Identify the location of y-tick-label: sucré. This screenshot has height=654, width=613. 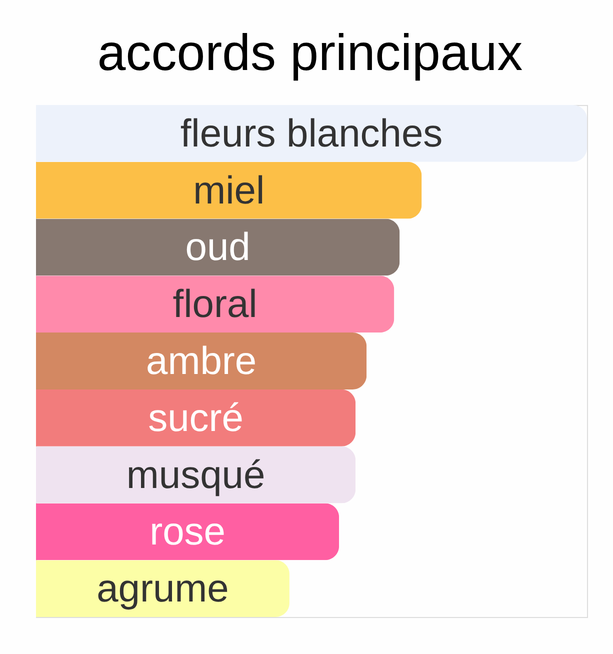
(196, 418).